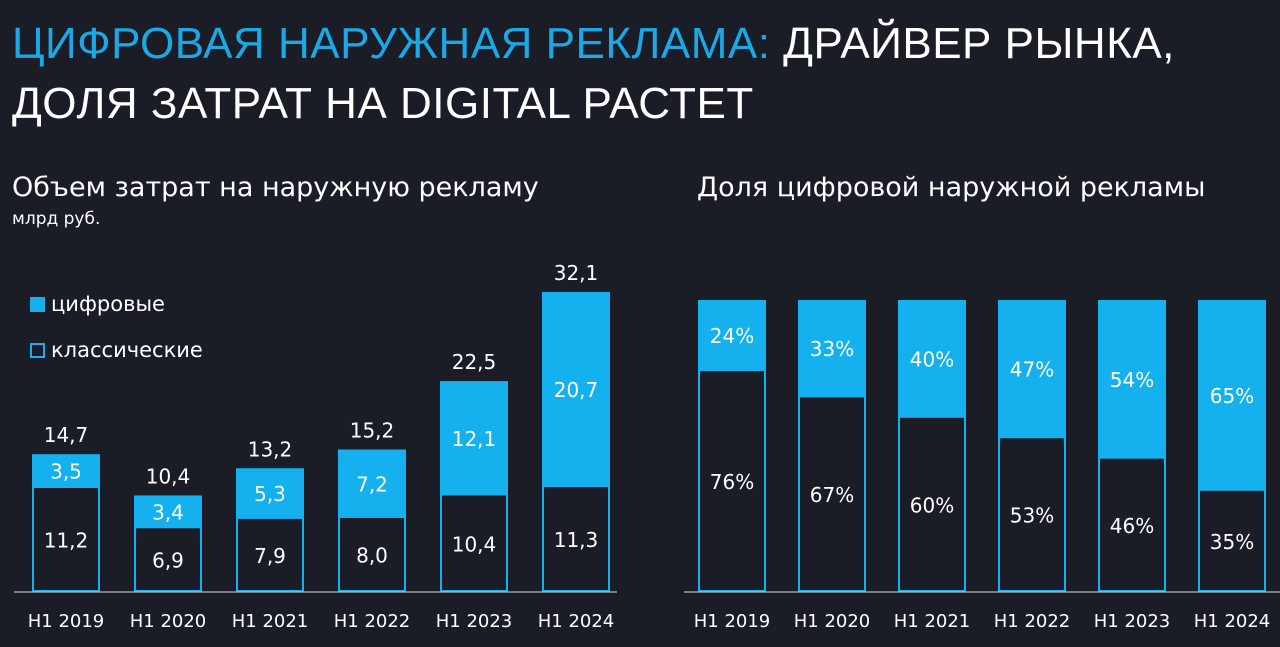 The width and height of the screenshot is (1280, 647). What do you see at coordinates (474, 362) in the screenshot?
I see `total-label: 22,5` at bounding box center [474, 362].